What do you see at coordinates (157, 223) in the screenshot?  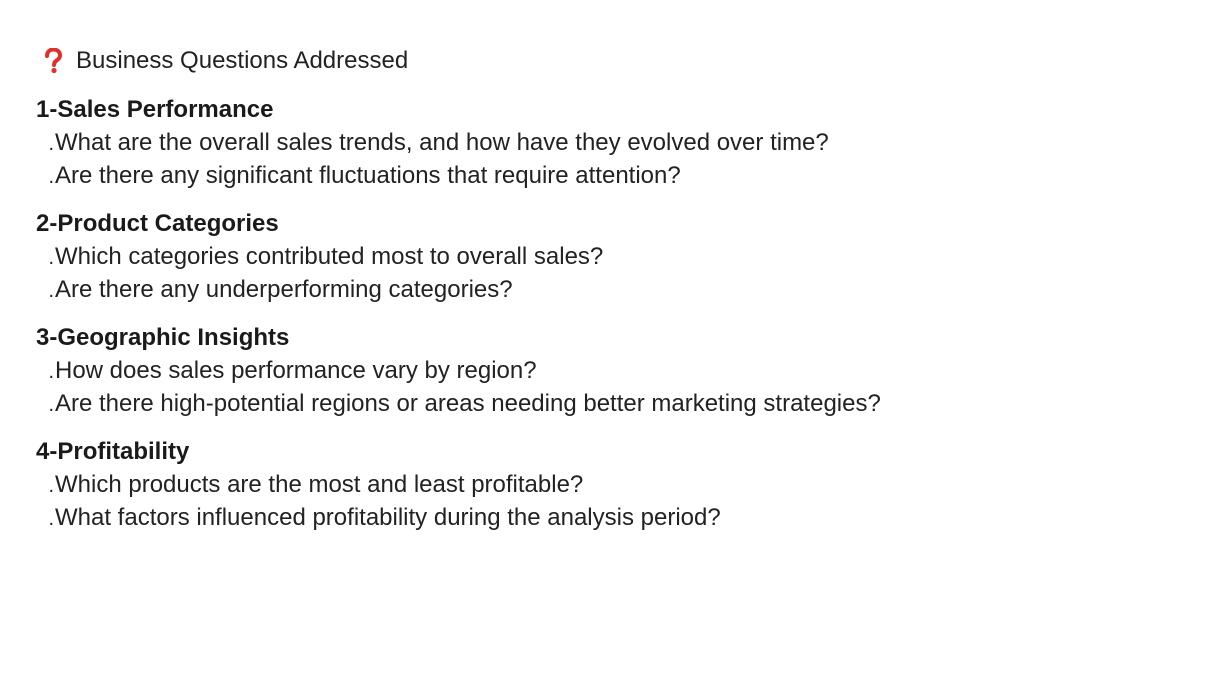 I see `section-title: 2-Product Categories` at bounding box center [157, 223].